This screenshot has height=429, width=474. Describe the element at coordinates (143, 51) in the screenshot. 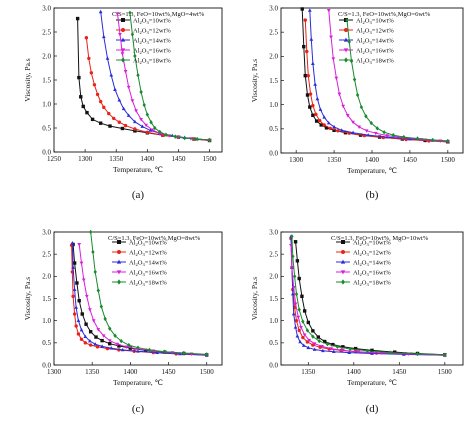

I see `legend-entry: Al2O3=16wt%` at that location.